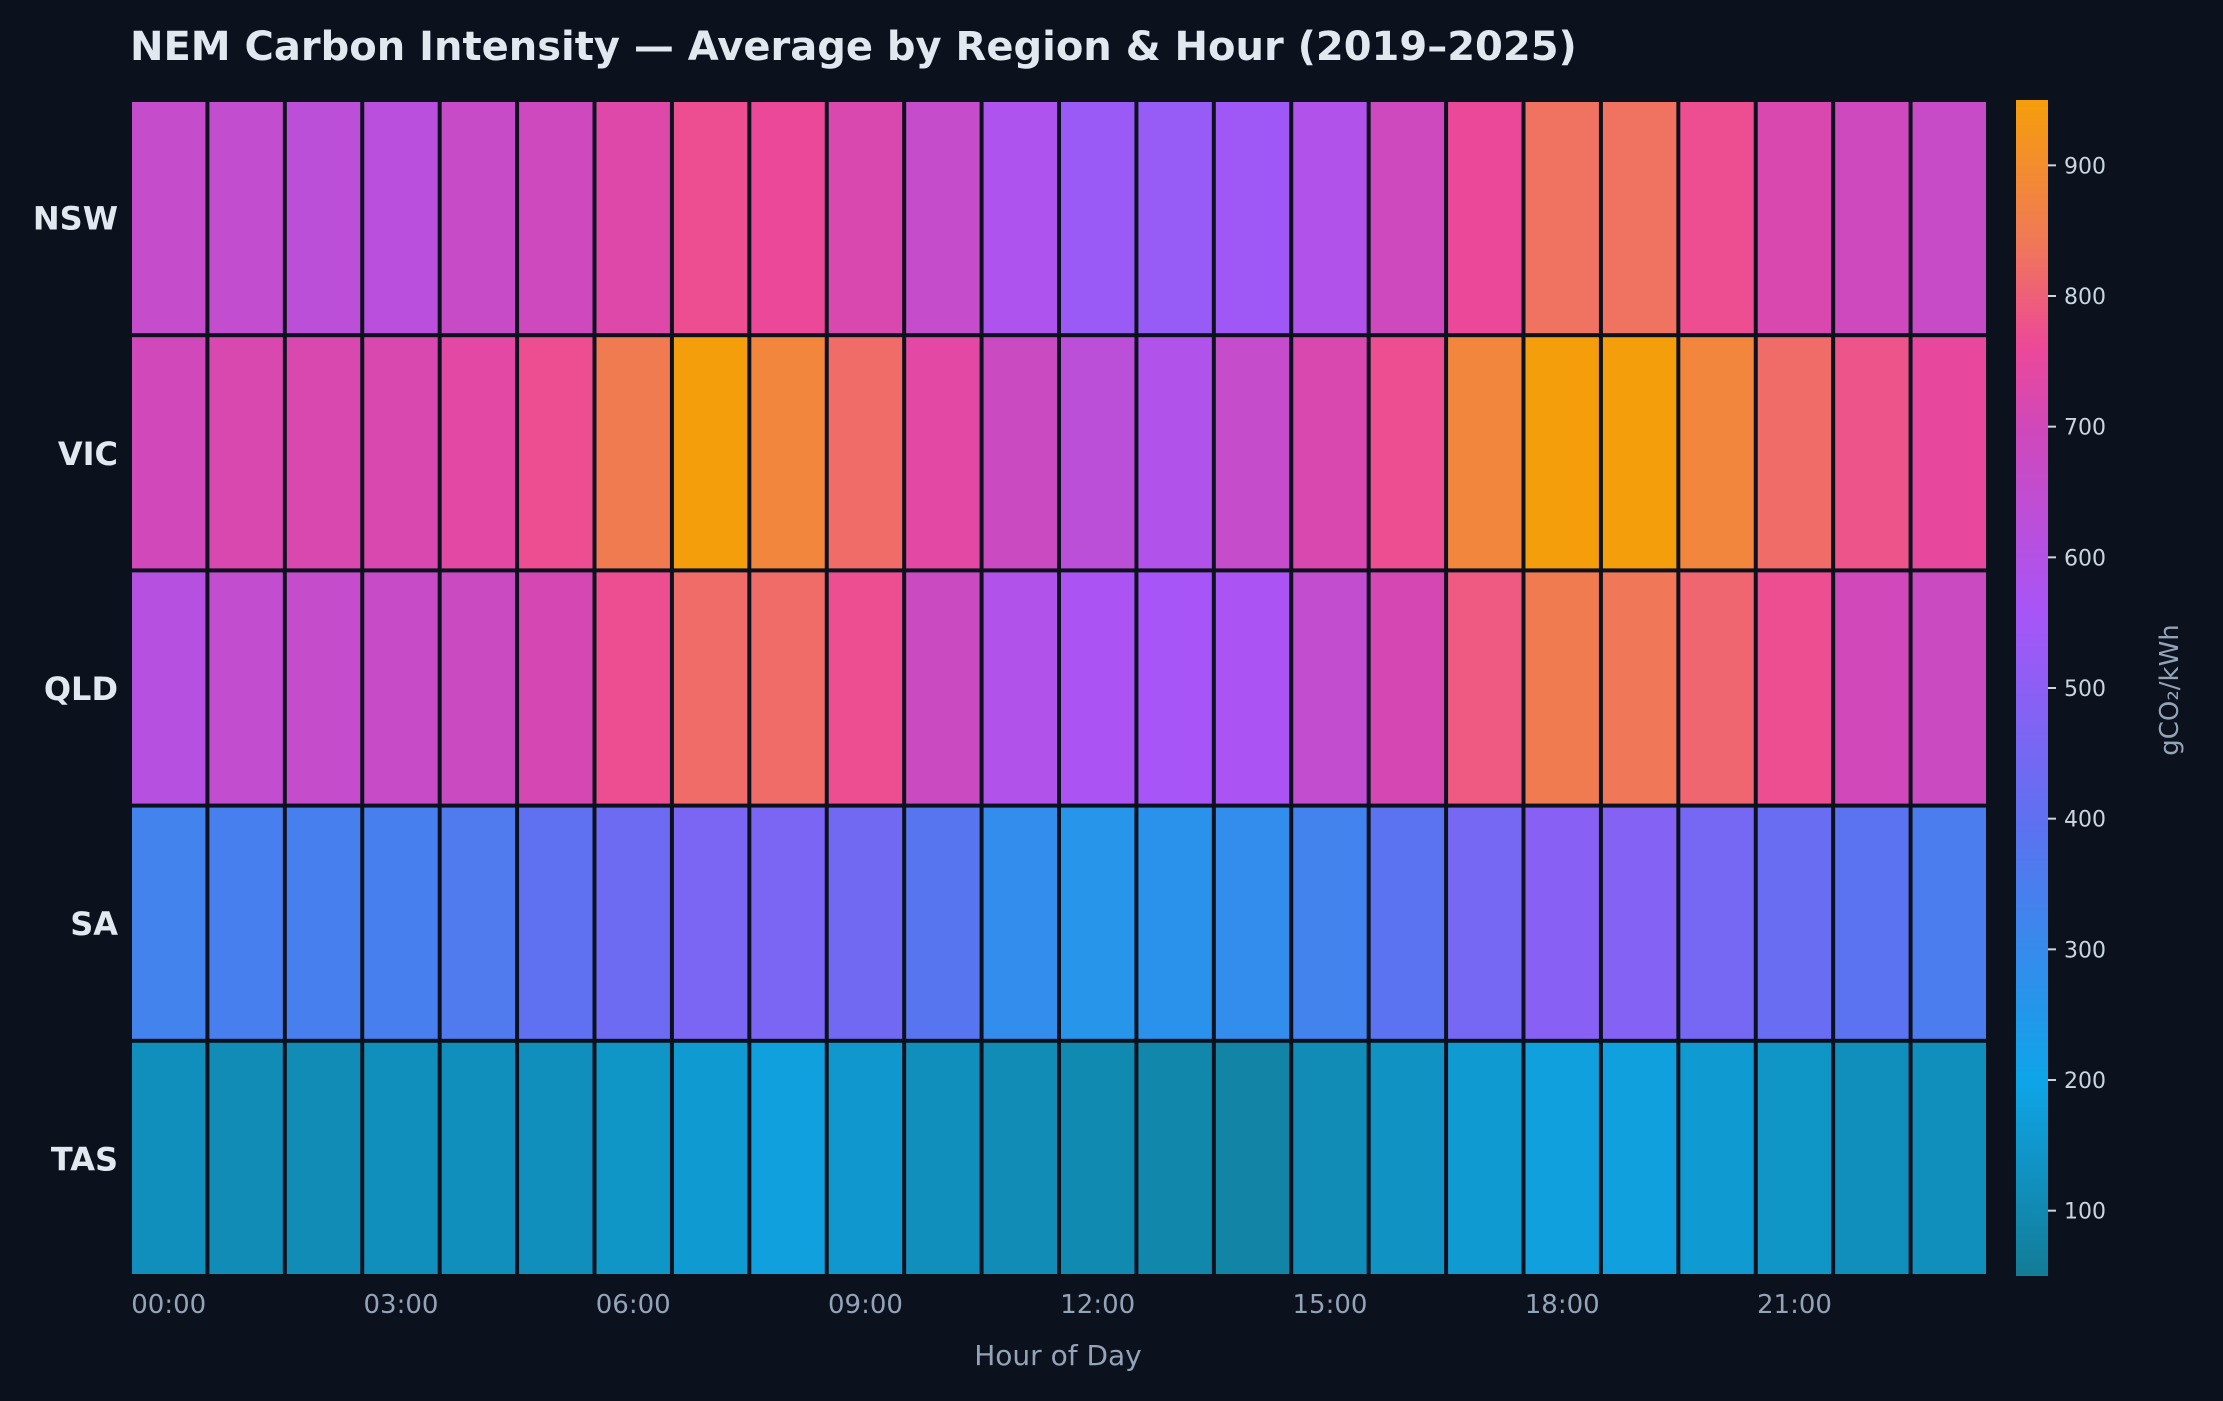 Image resolution: width=2223 pixels, height=1401 pixels. I want to click on row-label-vic: VIC, so click(88, 454).